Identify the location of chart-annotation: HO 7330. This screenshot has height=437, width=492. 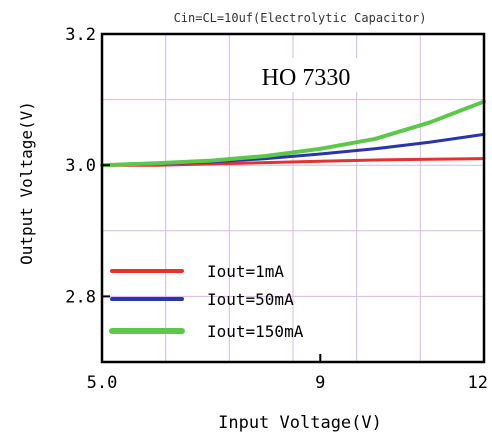
(306, 78).